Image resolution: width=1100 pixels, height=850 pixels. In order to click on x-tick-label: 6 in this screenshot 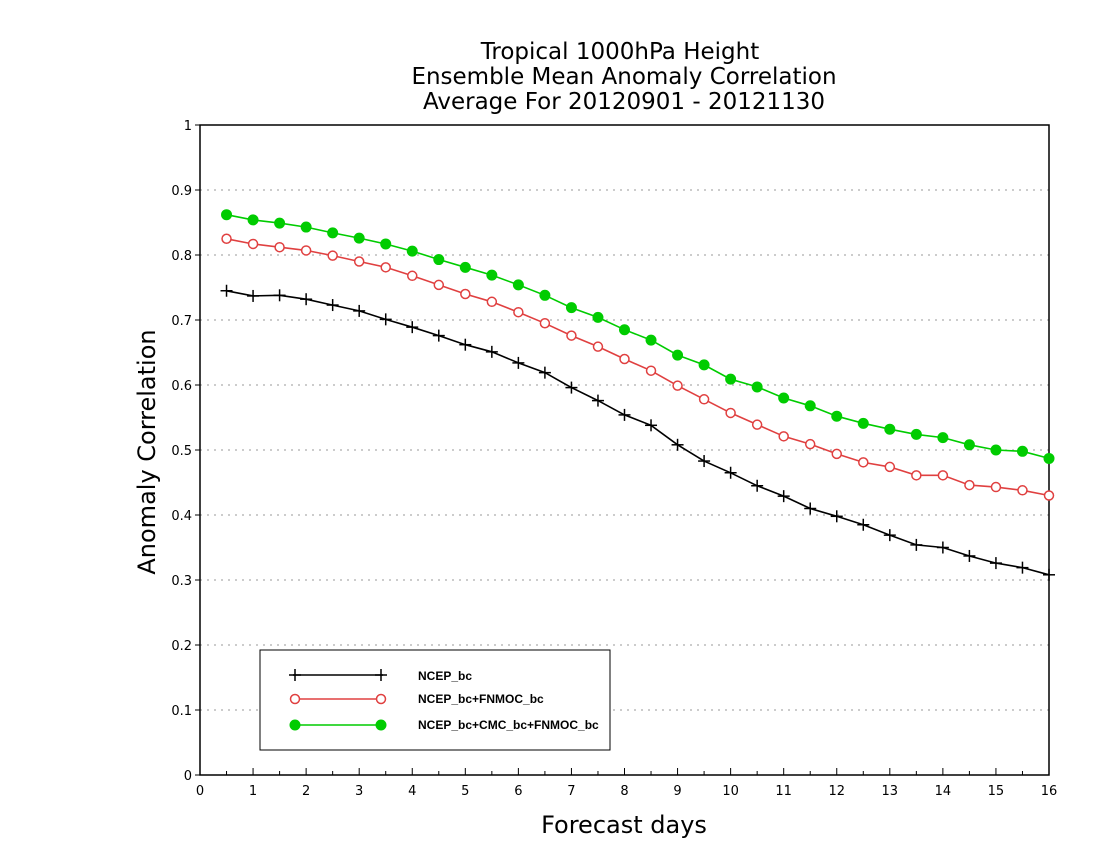, I will do `click(518, 791)`.